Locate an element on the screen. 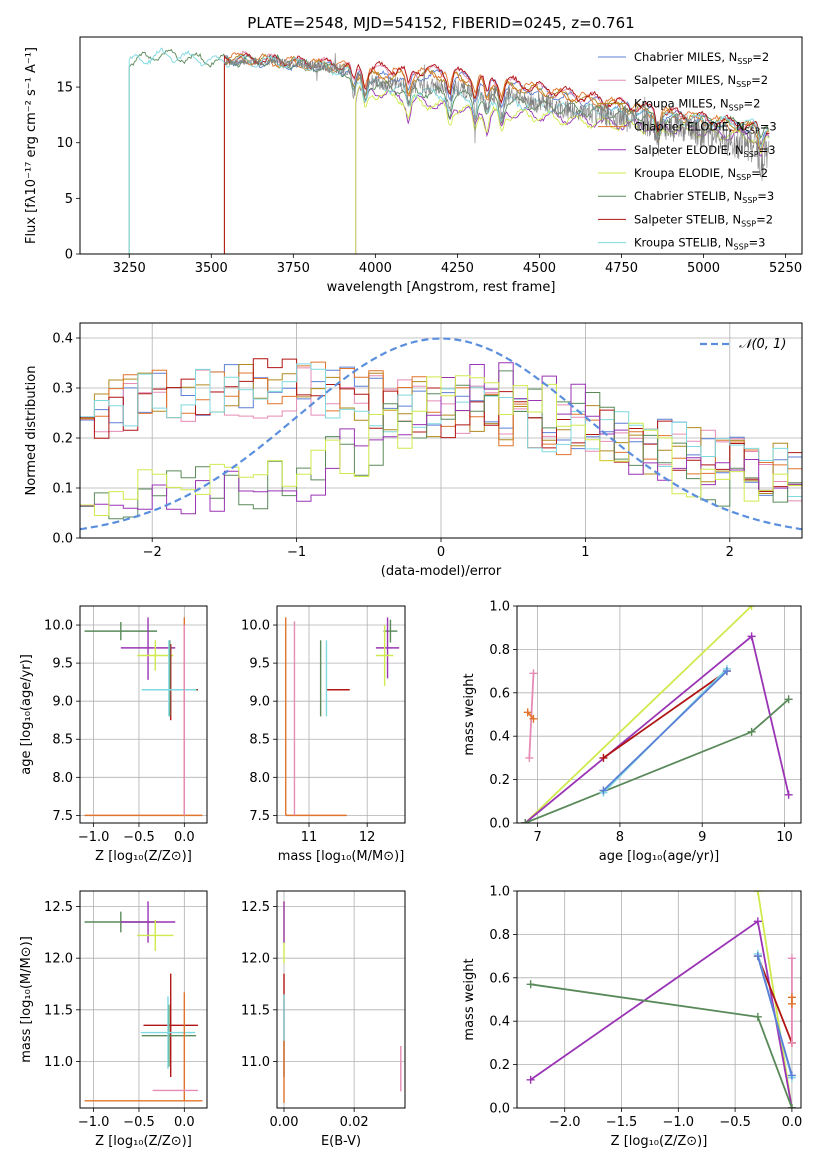  legend-label-chabrier_miles: Chabrier MILES, NSSP=2 is located at coordinates (701, 58).